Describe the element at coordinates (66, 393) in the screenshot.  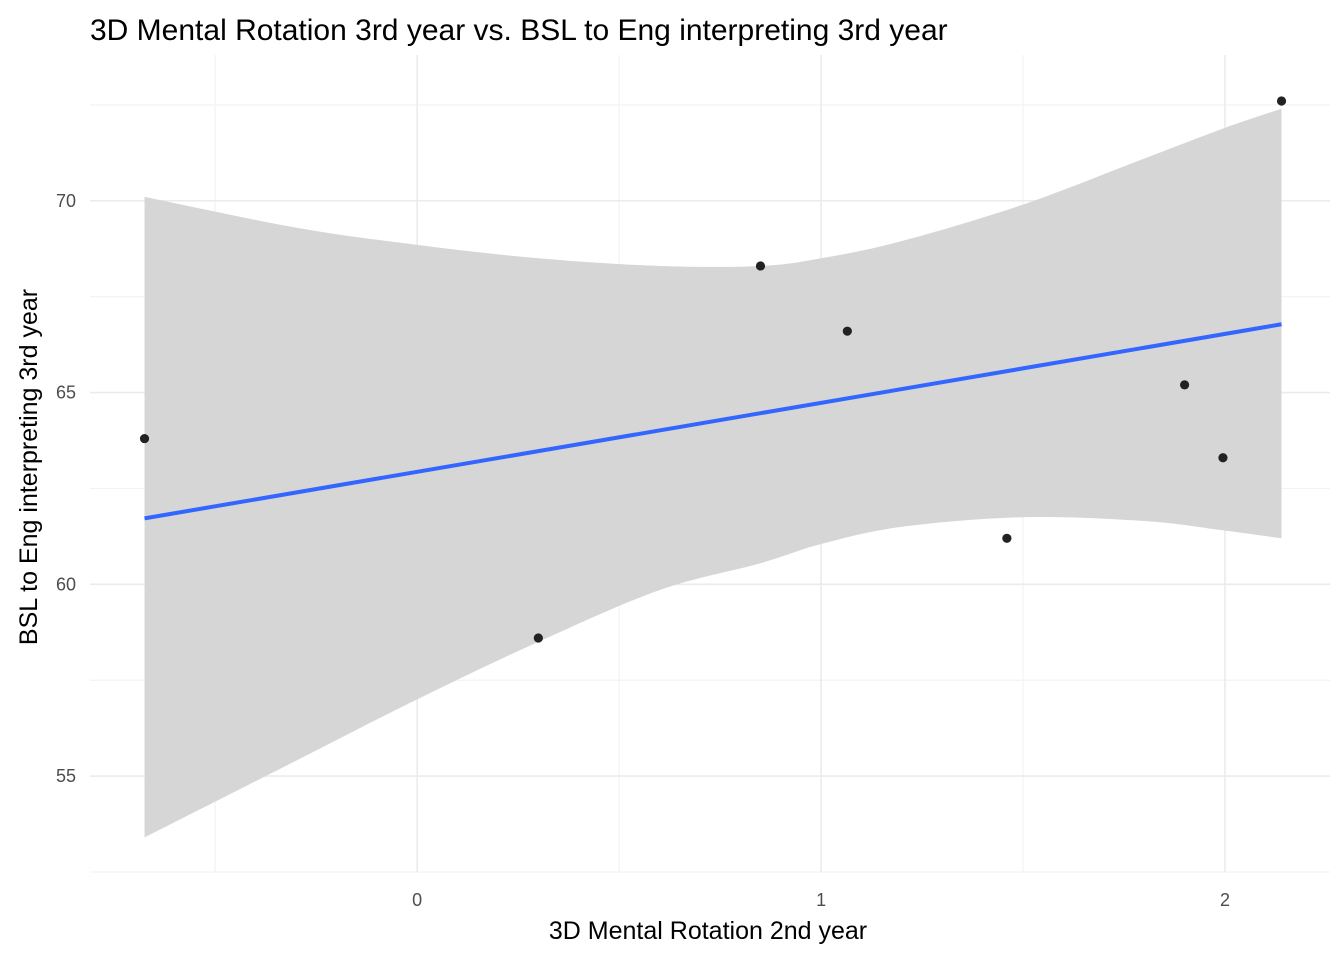
I see `y-tick-label: 65` at that location.